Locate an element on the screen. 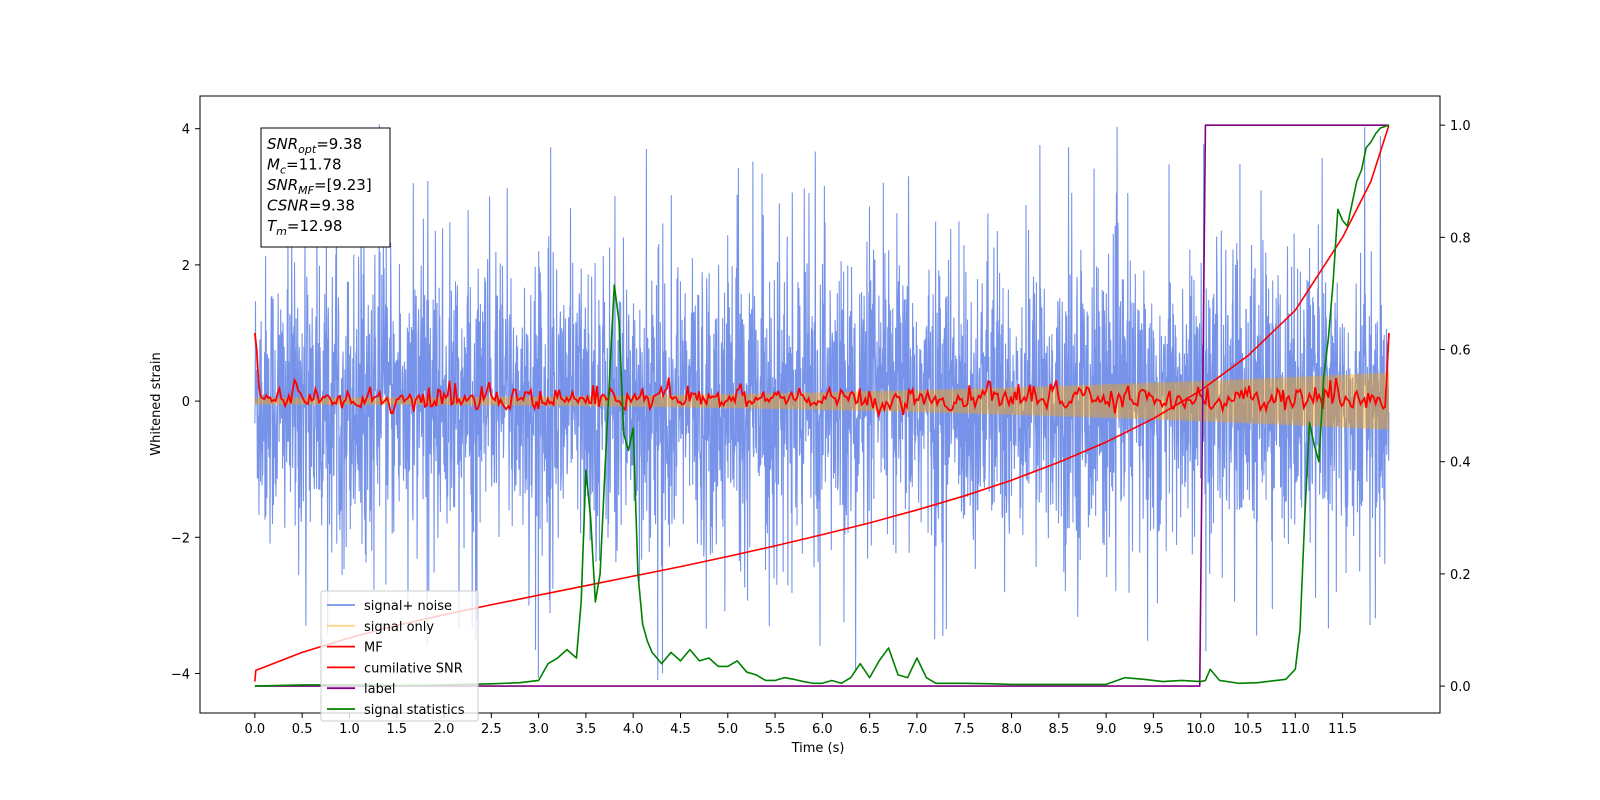 The image size is (1600, 800). y2-tick-label: 0.8 is located at coordinates (1460, 238).